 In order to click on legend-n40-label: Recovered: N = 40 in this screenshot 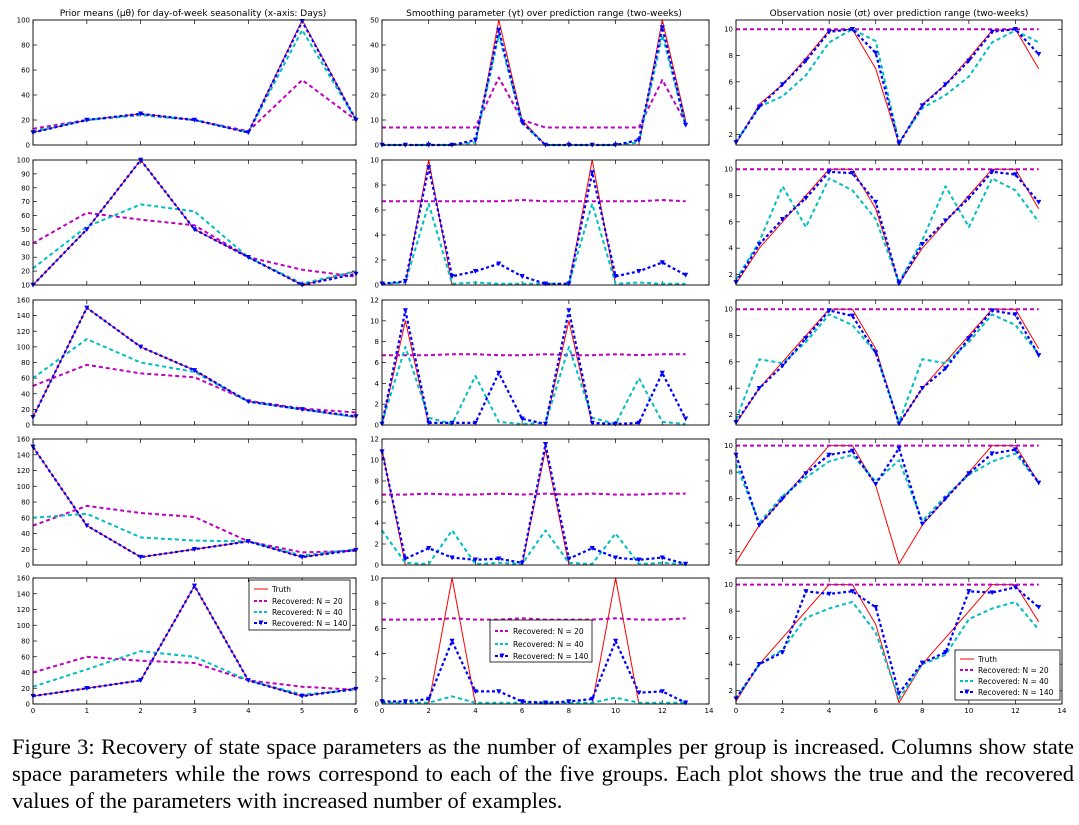, I will do `click(548, 644)`.